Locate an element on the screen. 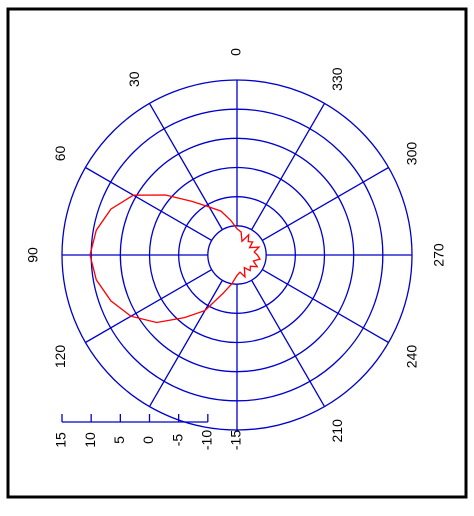  r-tick-label: -10 is located at coordinates (207, 440).